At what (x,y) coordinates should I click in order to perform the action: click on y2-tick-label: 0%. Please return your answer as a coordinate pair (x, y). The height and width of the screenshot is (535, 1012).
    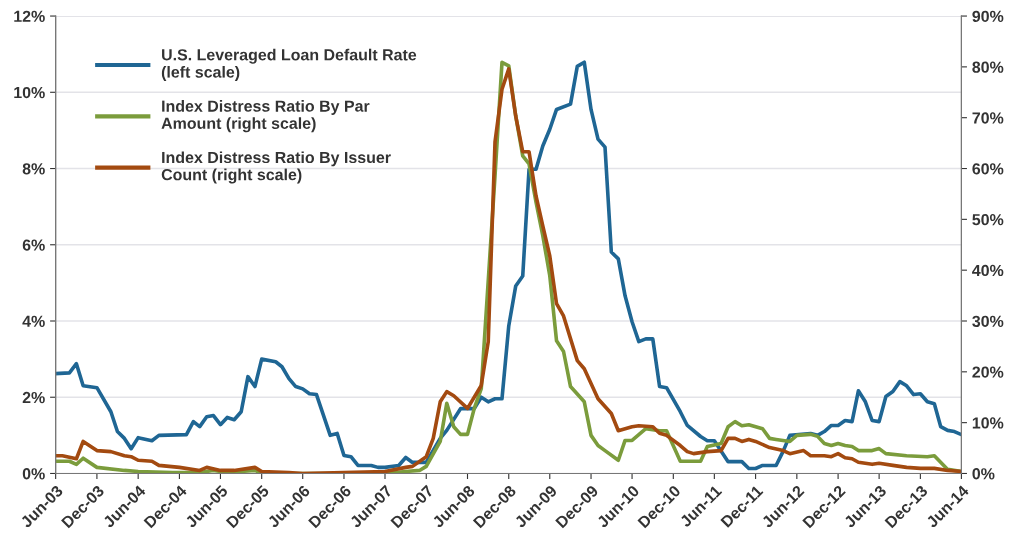
    Looking at the image, I should click on (983, 474).